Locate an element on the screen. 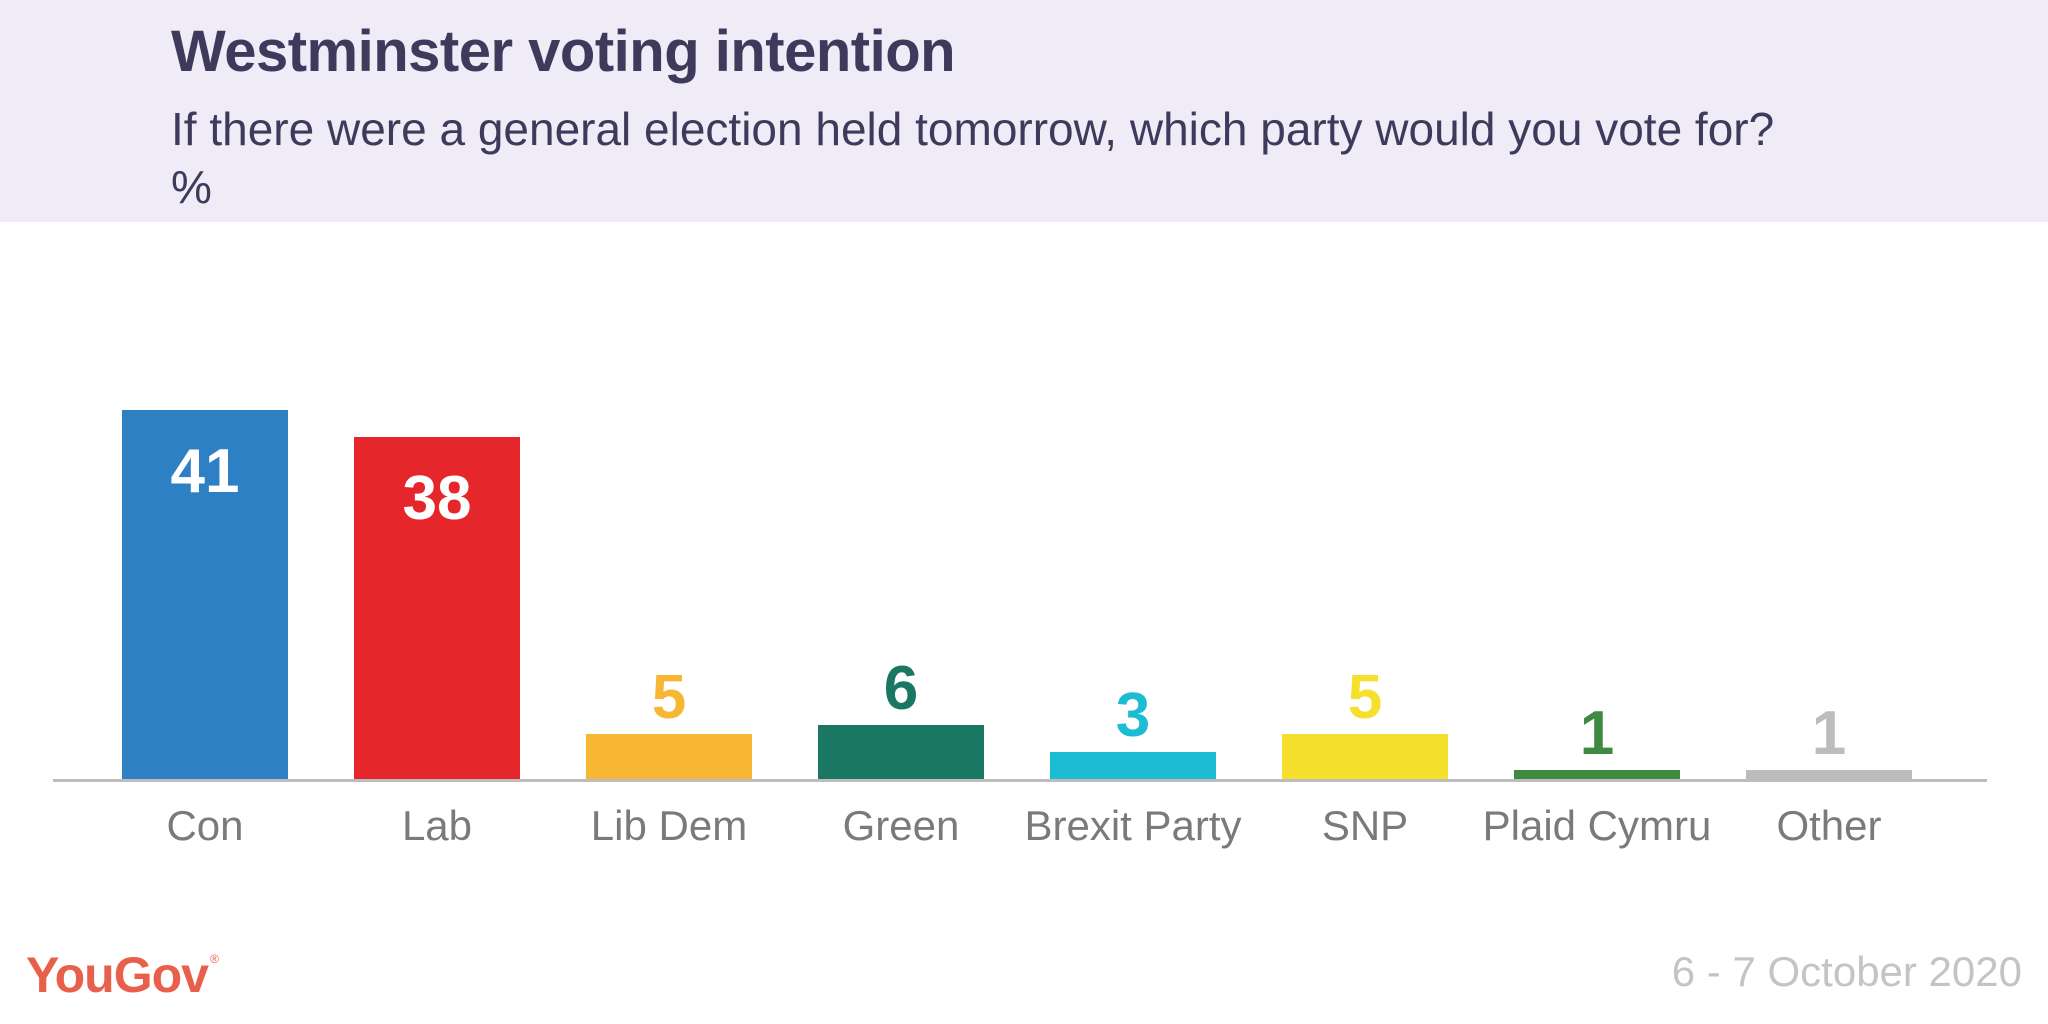 This screenshot has height=1024, width=2048. bar-snp is located at coordinates (1365, 756).